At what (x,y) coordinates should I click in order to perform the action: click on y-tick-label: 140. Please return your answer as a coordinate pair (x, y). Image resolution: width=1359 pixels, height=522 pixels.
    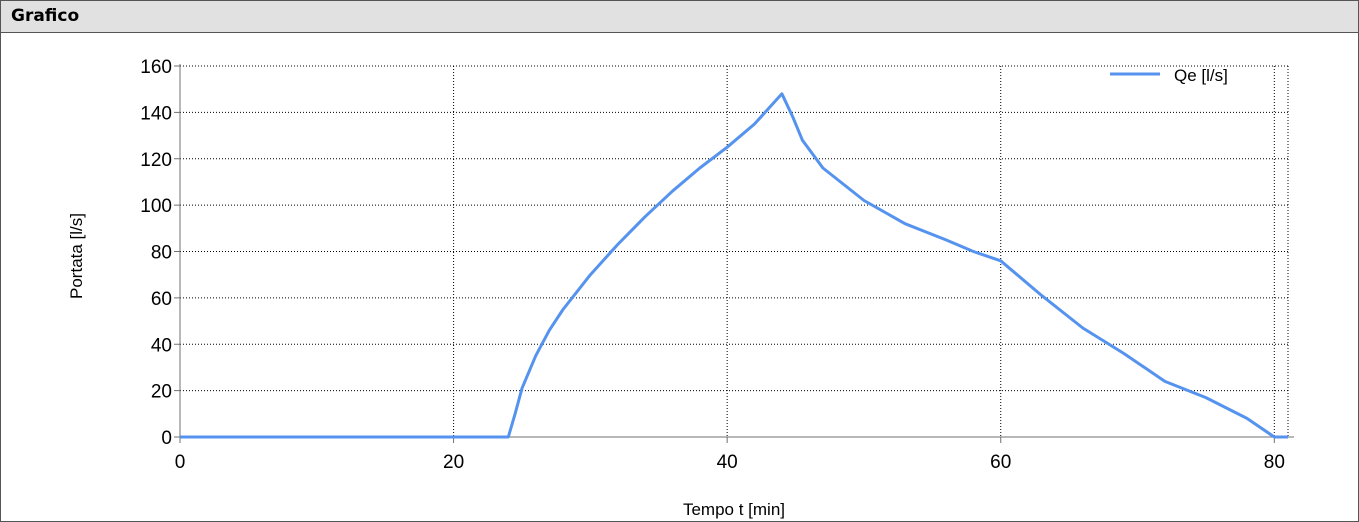
    Looking at the image, I should click on (156, 113).